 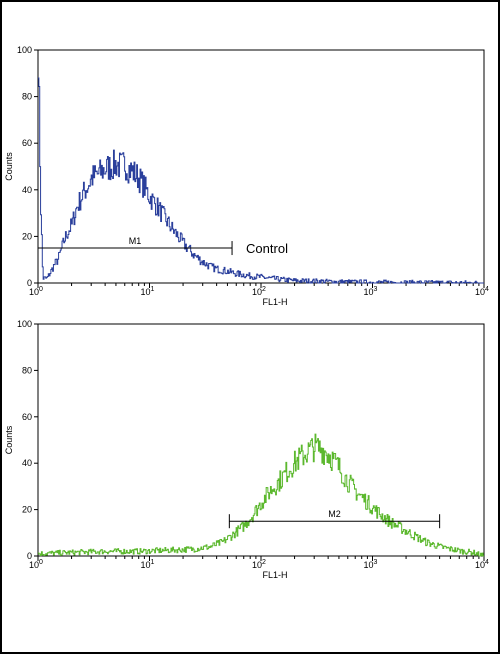 I want to click on gate-label: M2, so click(x=334, y=514).